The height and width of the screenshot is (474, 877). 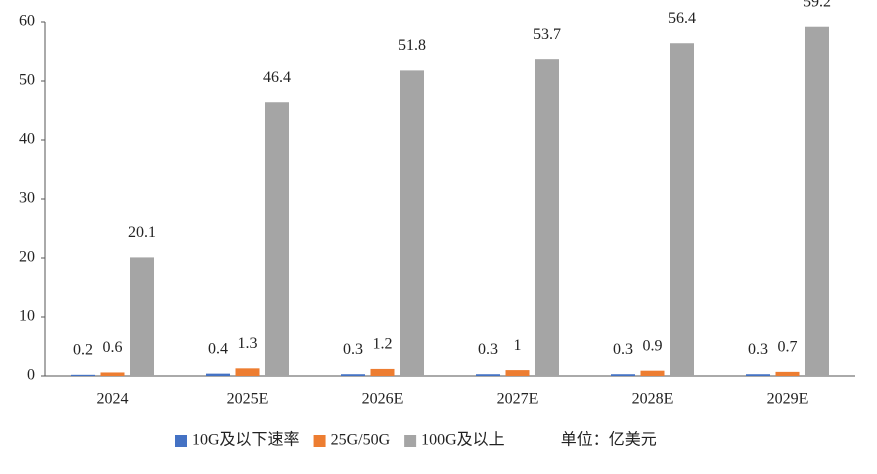 I want to click on value-label: 20.1, so click(x=142, y=232).